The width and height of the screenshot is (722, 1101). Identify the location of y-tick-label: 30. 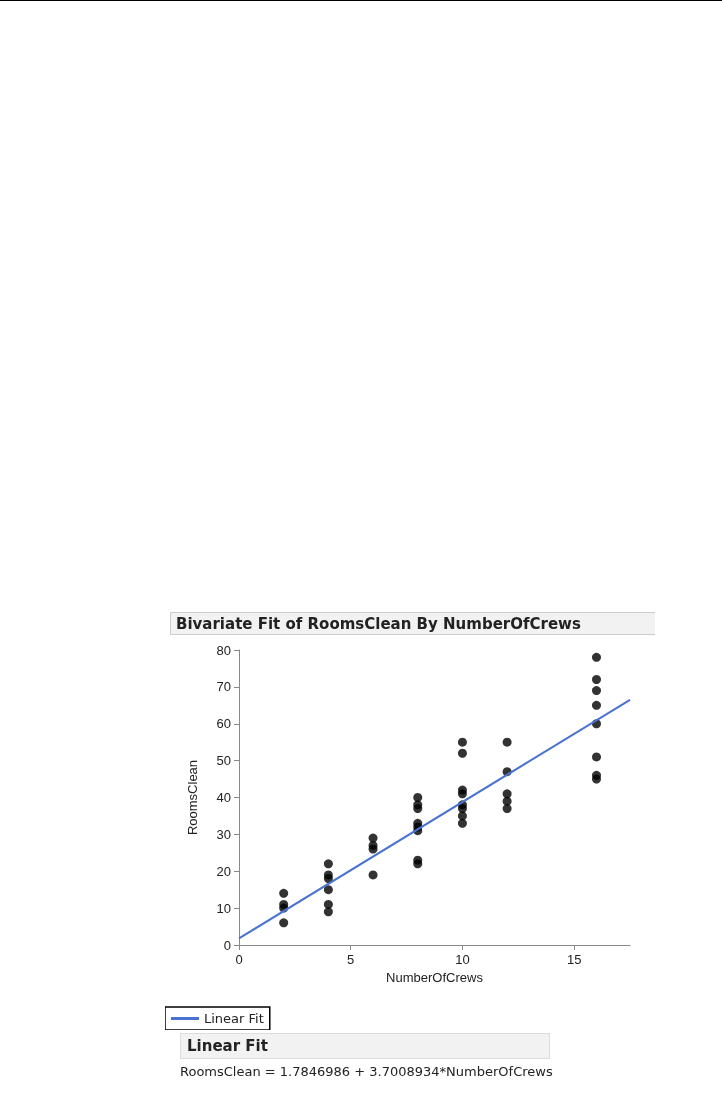
(223, 834).